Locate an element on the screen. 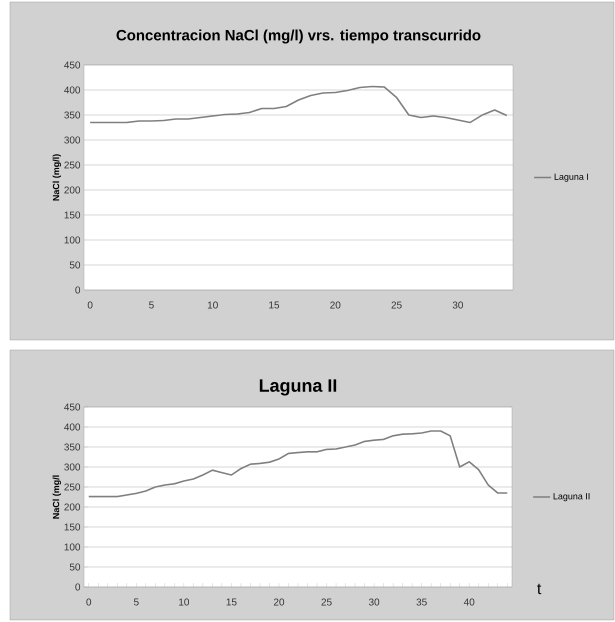  x-tick-label: 35 is located at coordinates (421, 602).